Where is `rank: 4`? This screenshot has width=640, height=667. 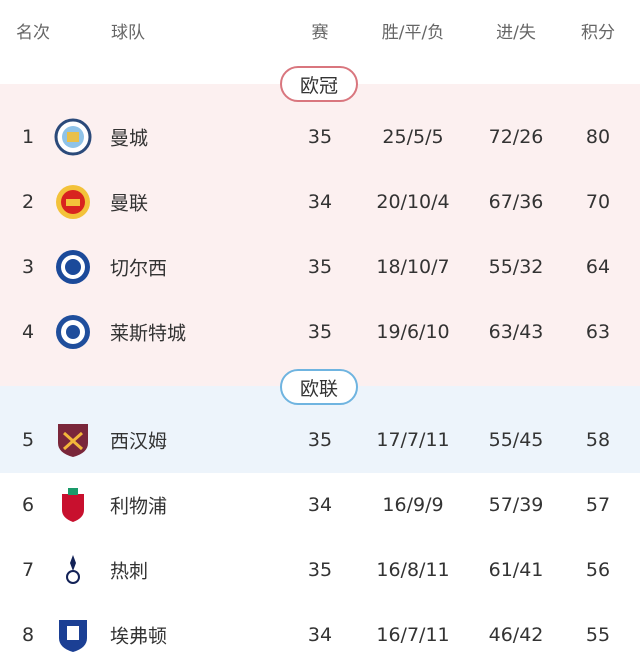
rank: 4 is located at coordinates (28, 331).